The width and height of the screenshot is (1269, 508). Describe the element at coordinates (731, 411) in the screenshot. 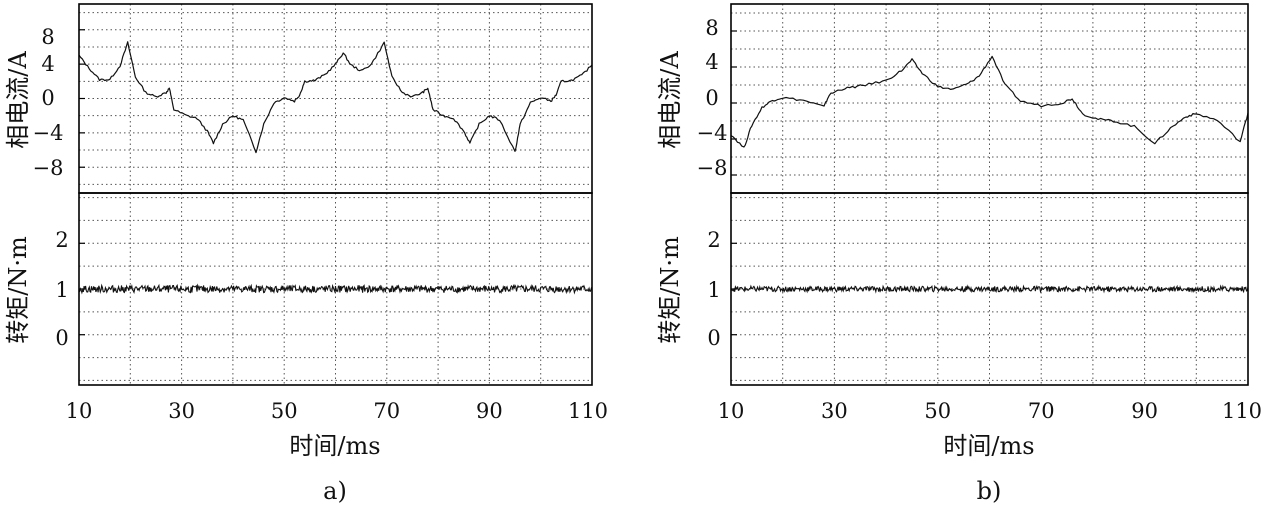

I see `panel-b-xtick: 10` at that location.